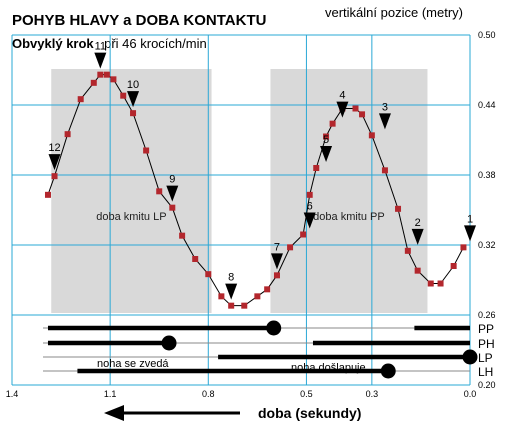  Describe the element at coordinates (133, 85) in the screenshot. I see `step-marker-label: 10` at that location.